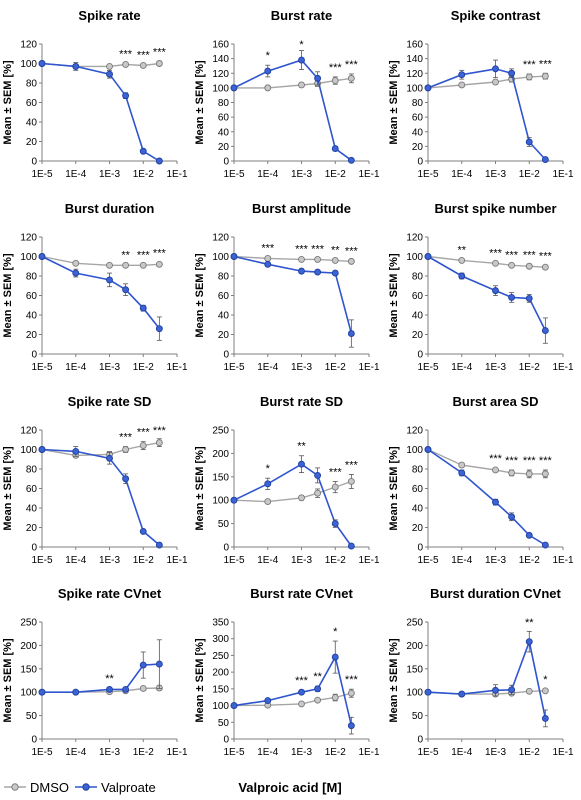 This screenshot has height=800, width=581. What do you see at coordinates (177, 174) in the screenshot?
I see `x-tick-label-spike-rate: 1E-1` at bounding box center [177, 174].